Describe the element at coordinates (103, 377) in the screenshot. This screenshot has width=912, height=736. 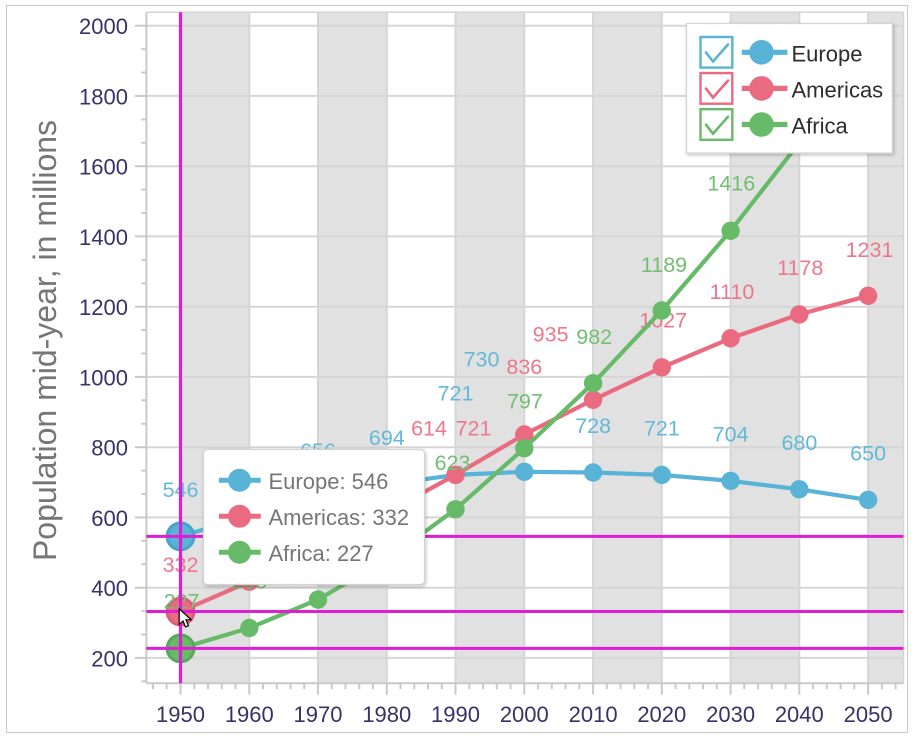
I see `svg-text: 1000` at that location.